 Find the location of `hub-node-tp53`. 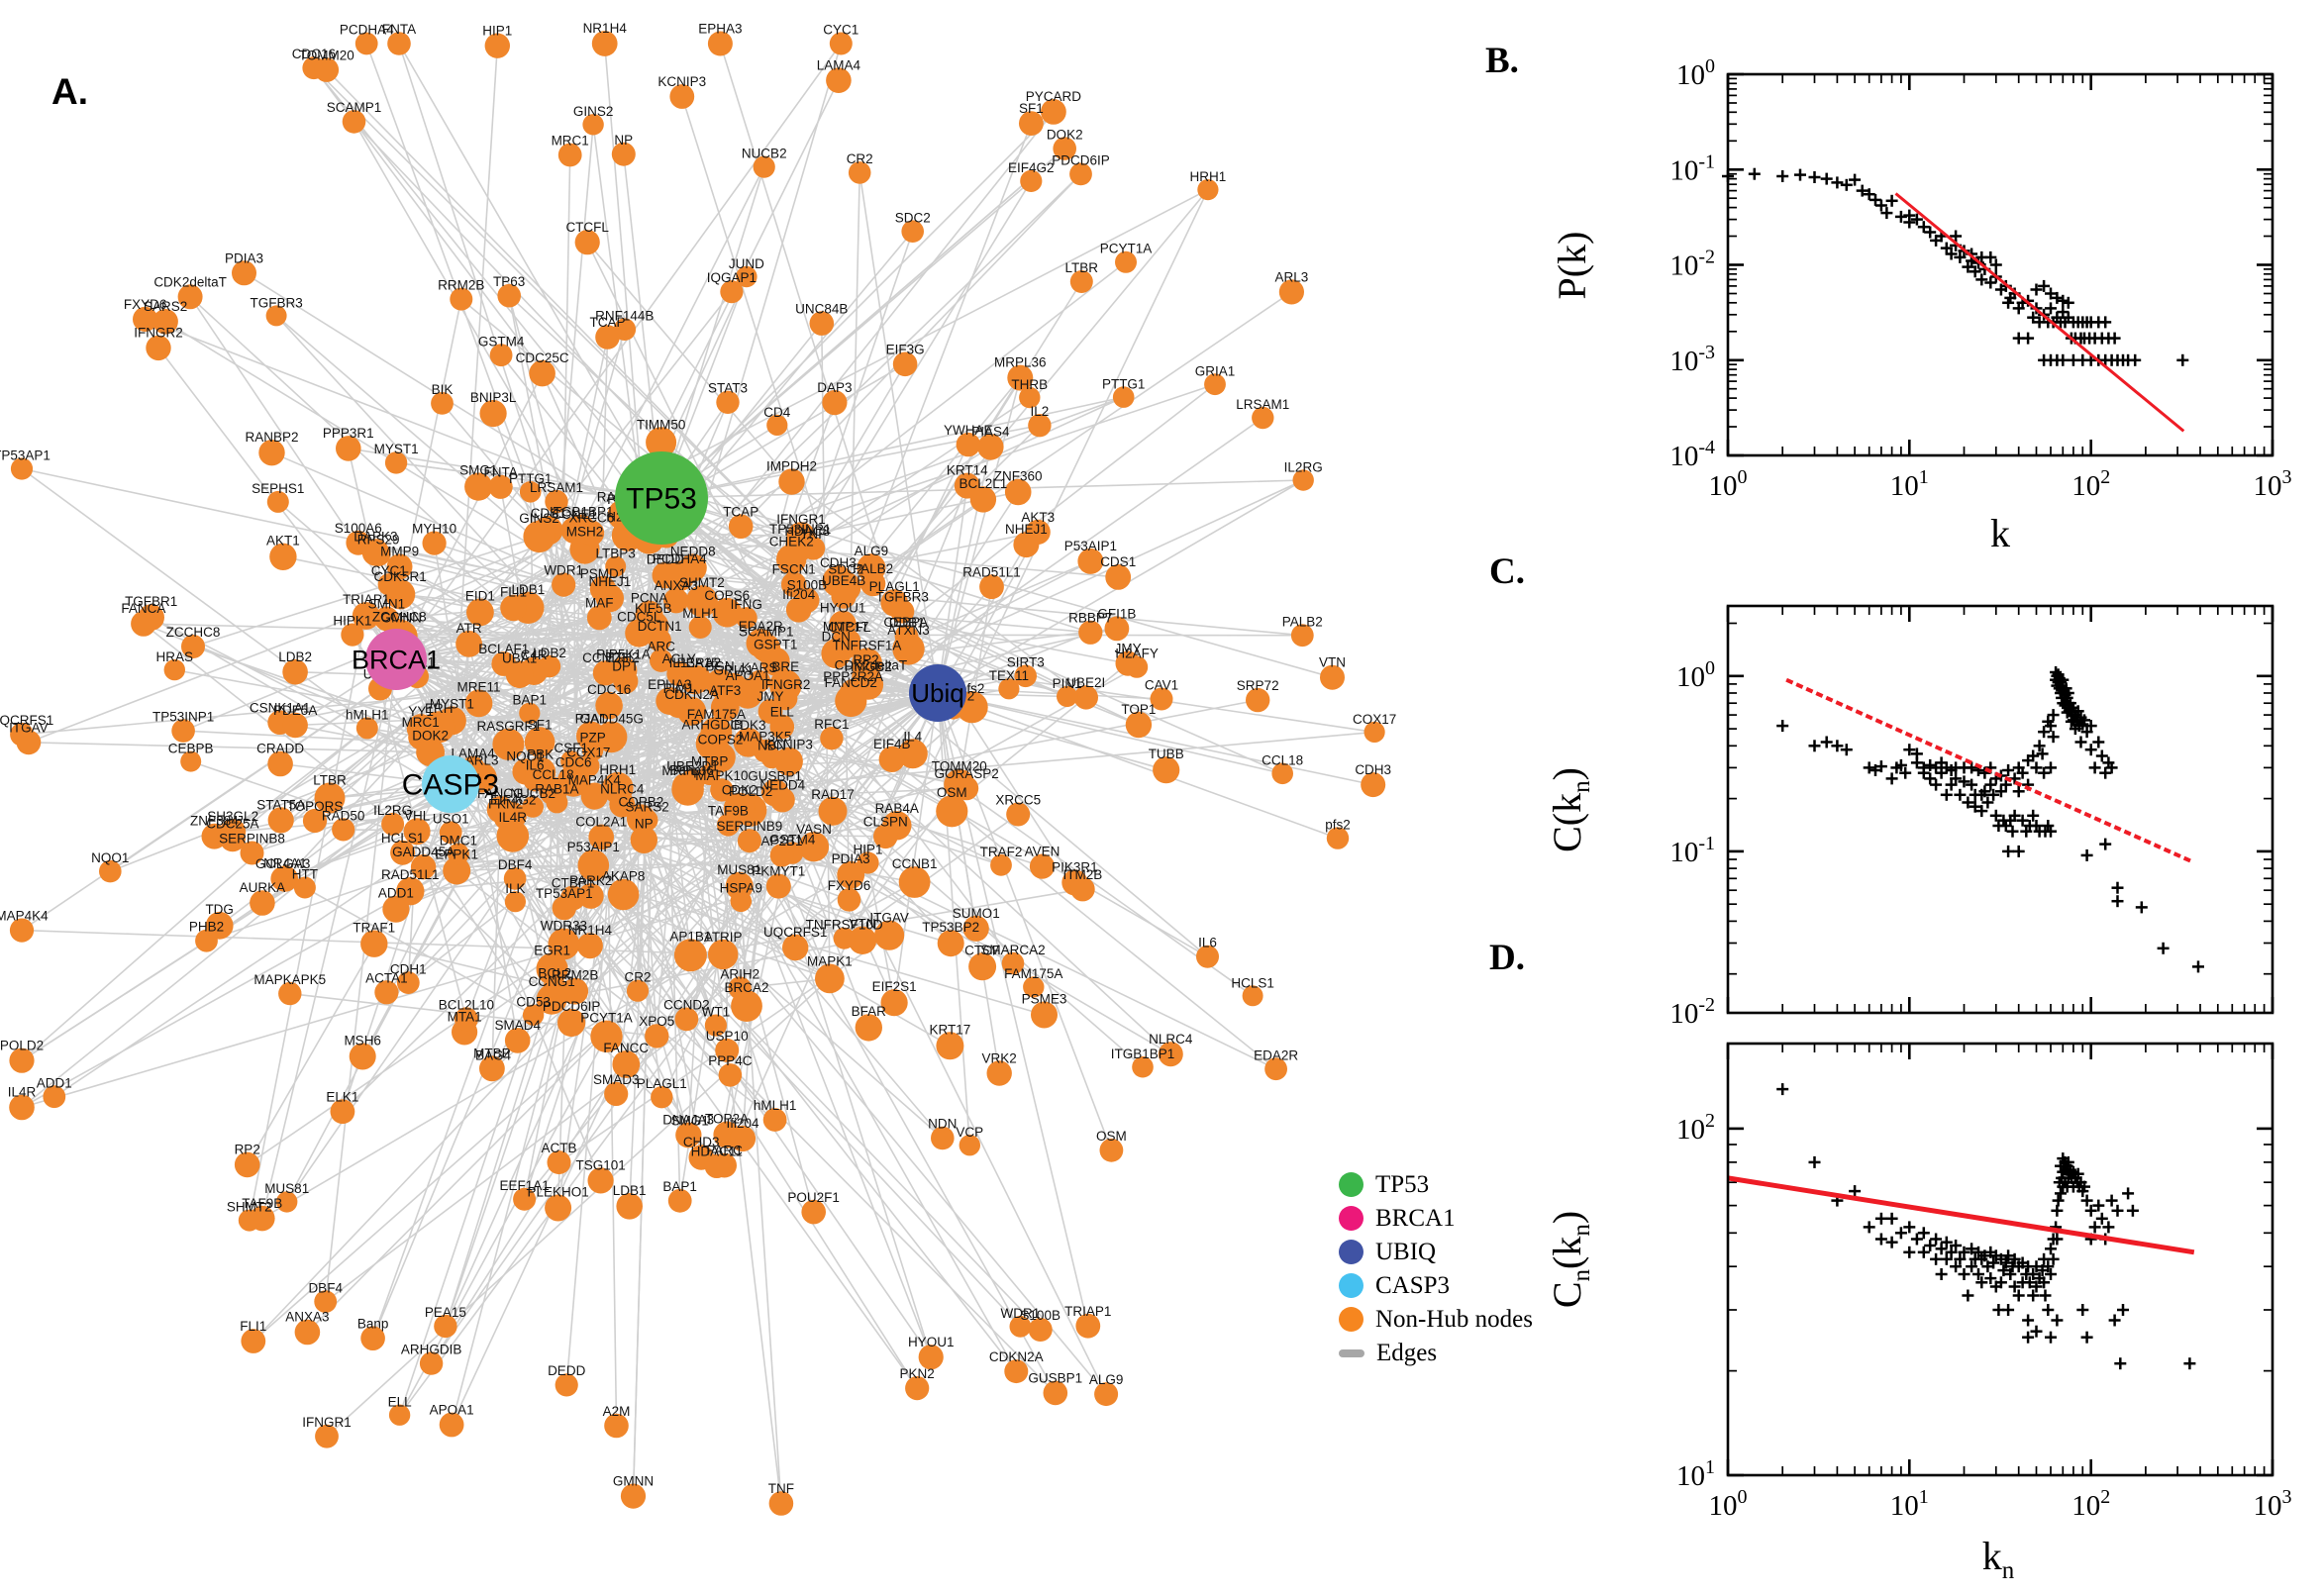

hub-node-tp53 is located at coordinates (661, 498).